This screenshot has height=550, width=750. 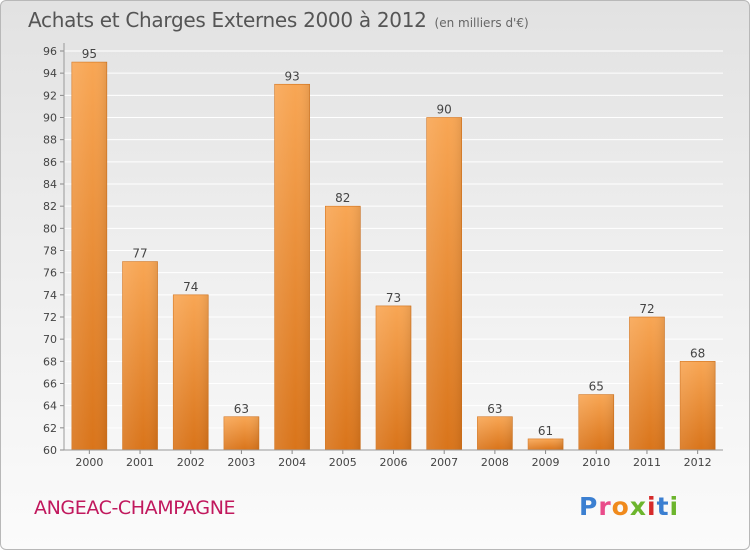 What do you see at coordinates (50, 384) in the screenshot?
I see `y-tick-label: 66` at bounding box center [50, 384].